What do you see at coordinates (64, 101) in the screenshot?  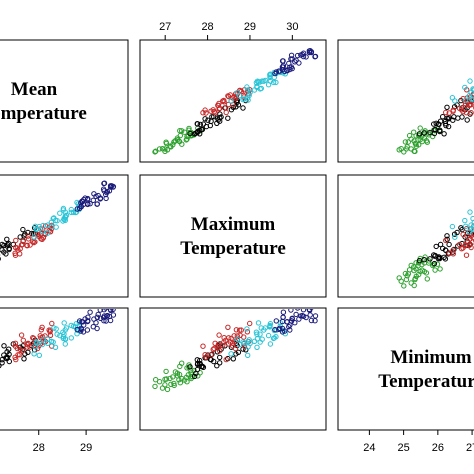 I see `panel-mean-vs-mean` at bounding box center [64, 101].